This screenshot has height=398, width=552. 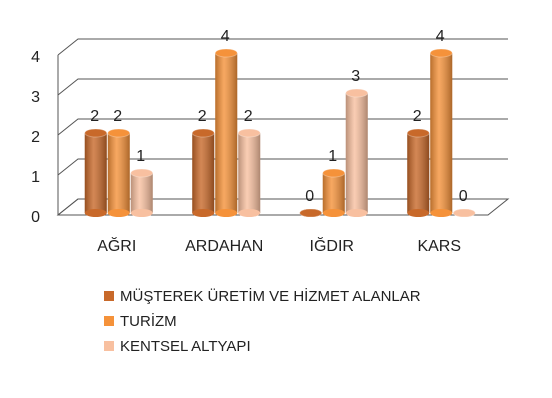 I want to click on y-tick-label: 2, so click(x=35, y=137).